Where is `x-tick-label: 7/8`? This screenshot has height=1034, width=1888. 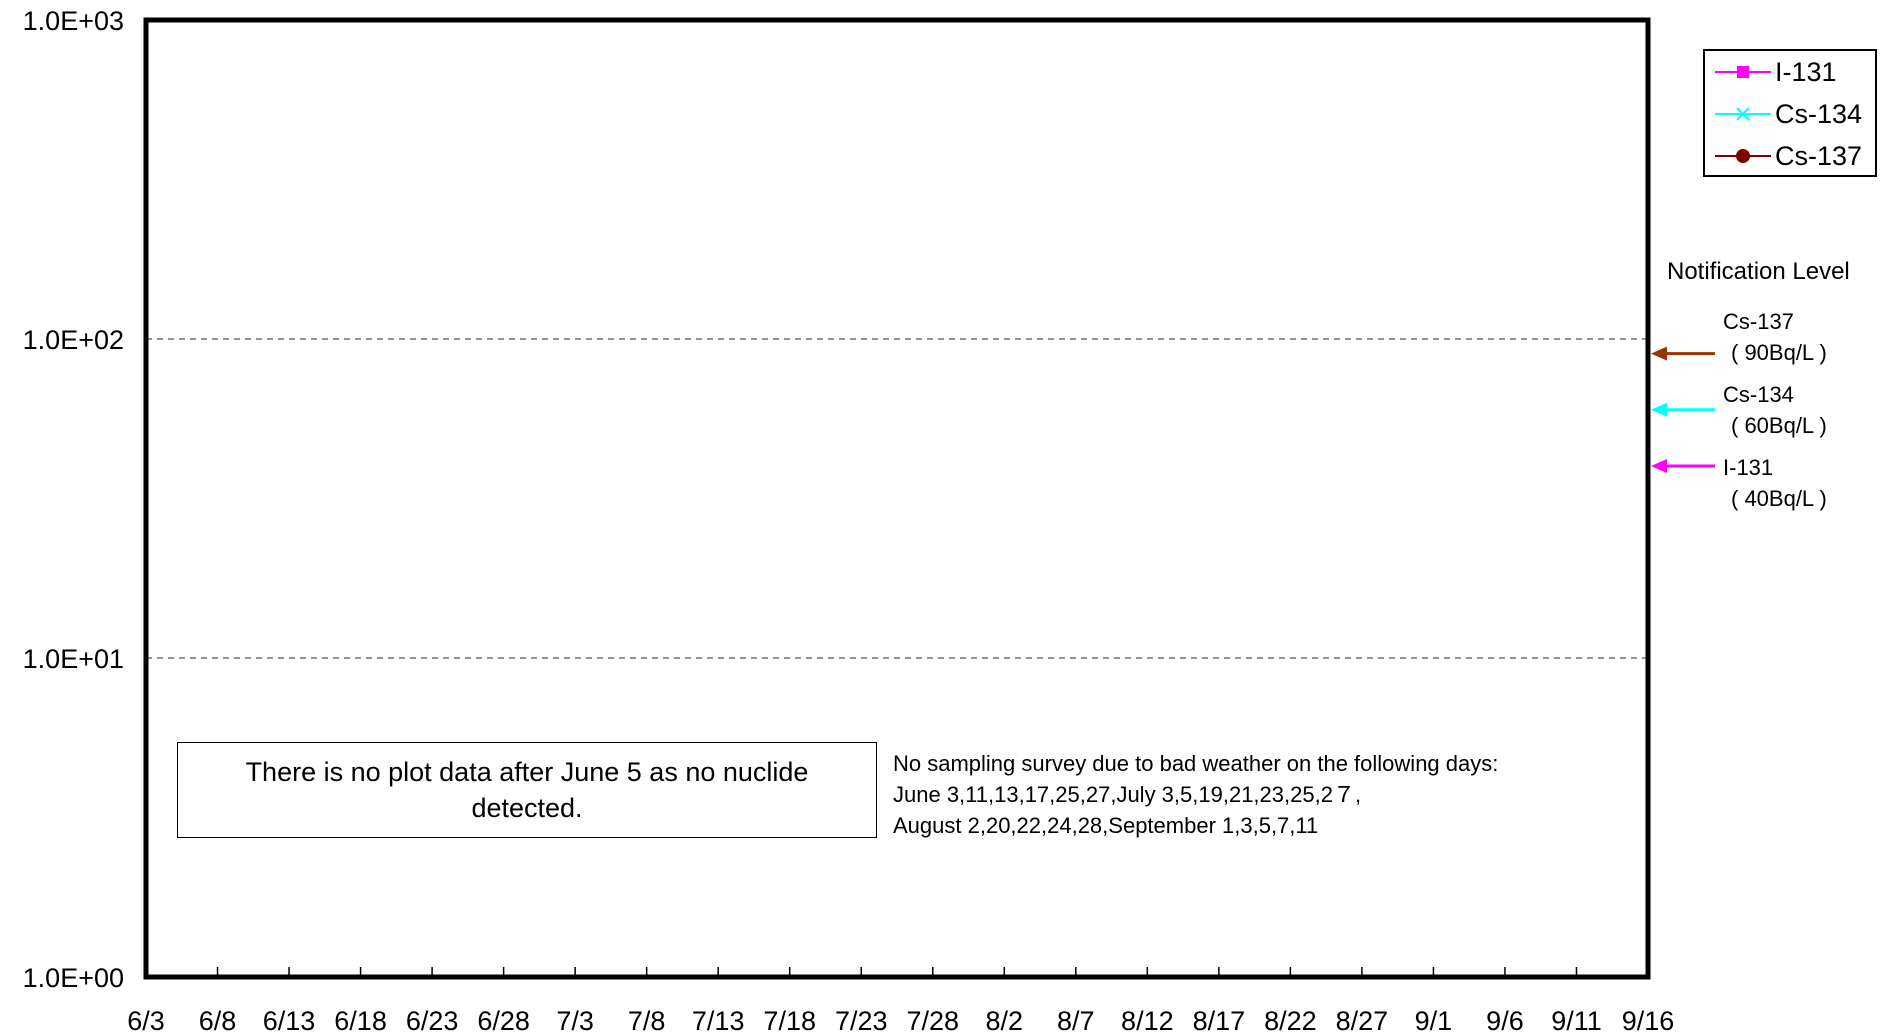
x-tick-label: 7/8 is located at coordinates (647, 1020).